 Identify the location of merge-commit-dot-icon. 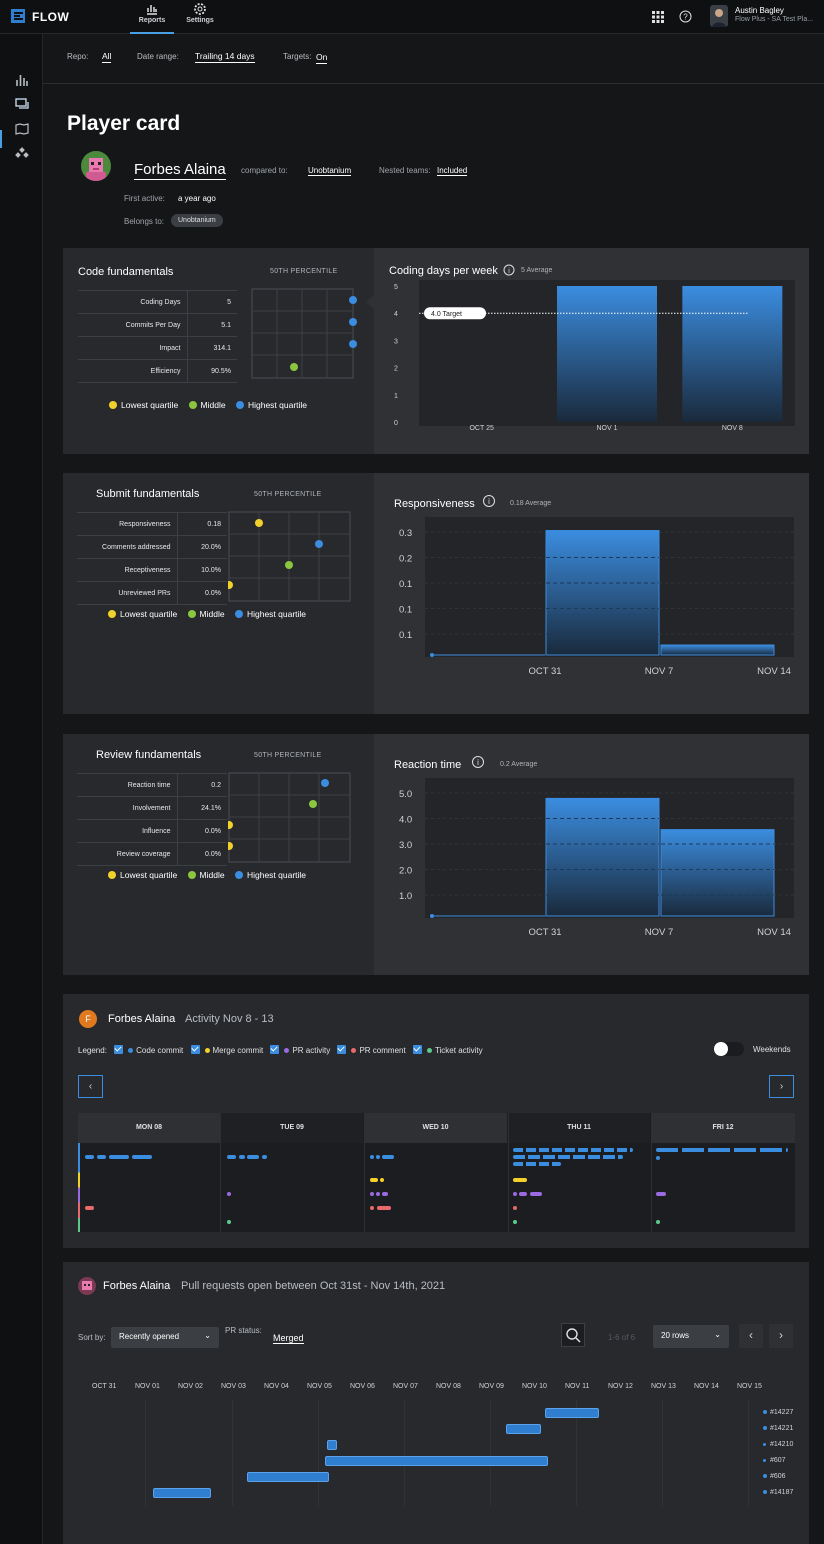
(207, 1050).